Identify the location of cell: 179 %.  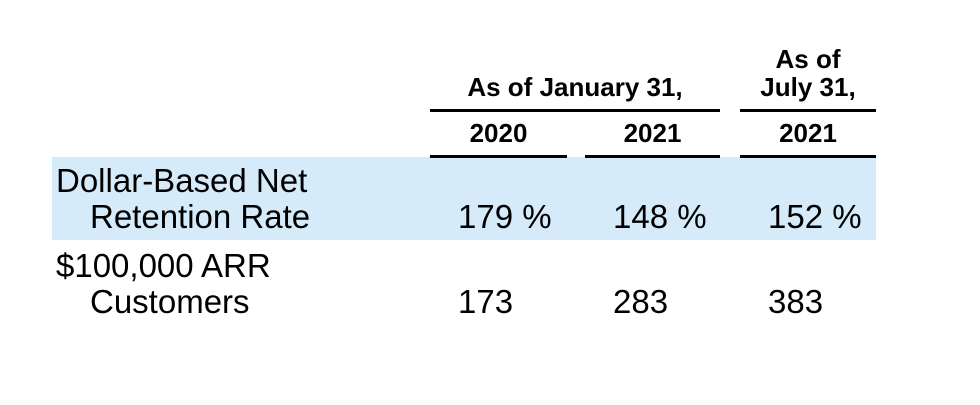
(505, 216).